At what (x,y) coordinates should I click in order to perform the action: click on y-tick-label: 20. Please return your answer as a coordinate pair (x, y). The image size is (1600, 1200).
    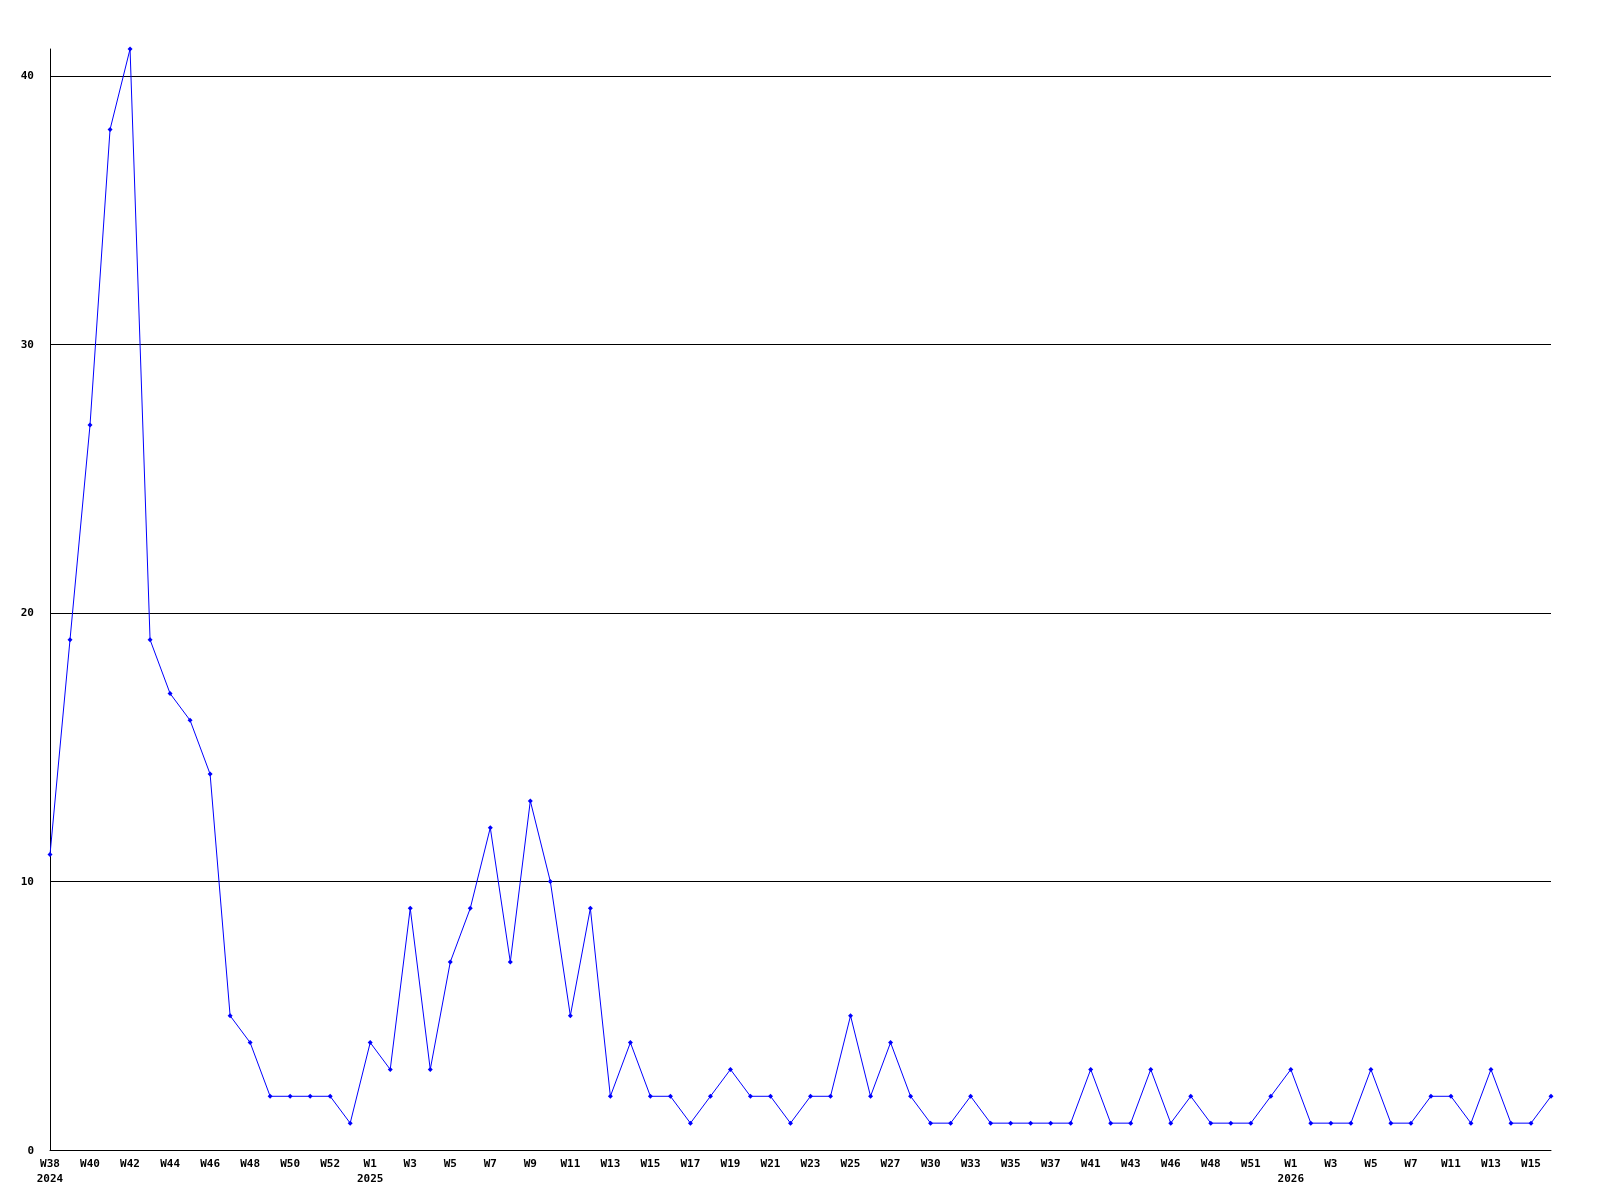
    Looking at the image, I should click on (27, 613).